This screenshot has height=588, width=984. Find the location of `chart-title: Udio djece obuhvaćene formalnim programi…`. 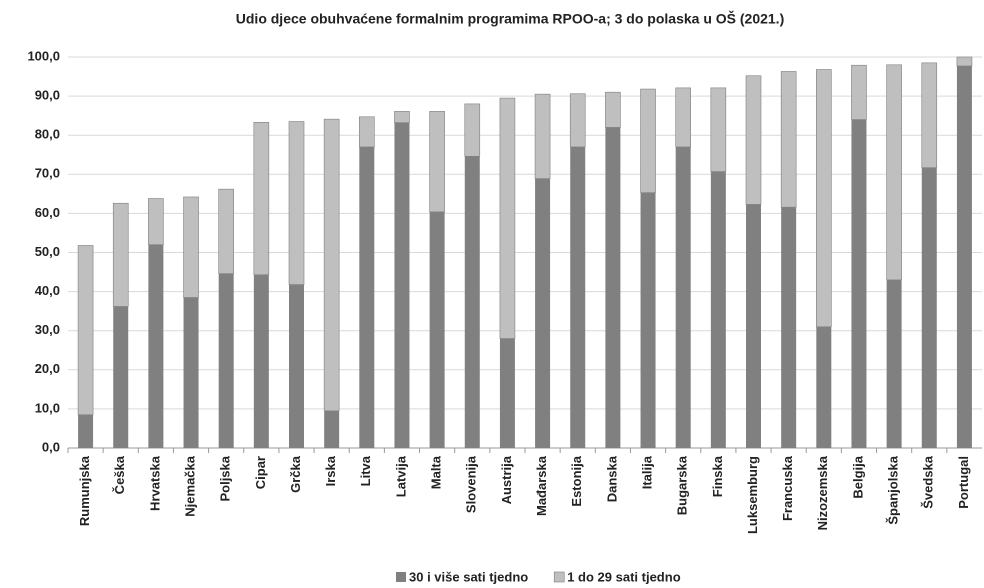

chart-title: Udio djece obuhvaćene formalnim programi… is located at coordinates (510, 18).